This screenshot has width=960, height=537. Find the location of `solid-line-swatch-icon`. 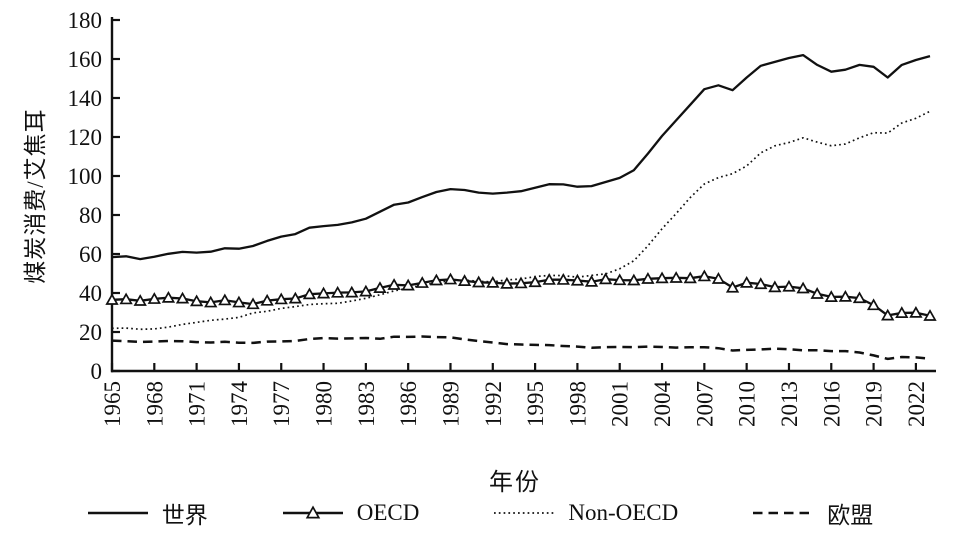

solid-line-swatch-icon is located at coordinates (117, 513).